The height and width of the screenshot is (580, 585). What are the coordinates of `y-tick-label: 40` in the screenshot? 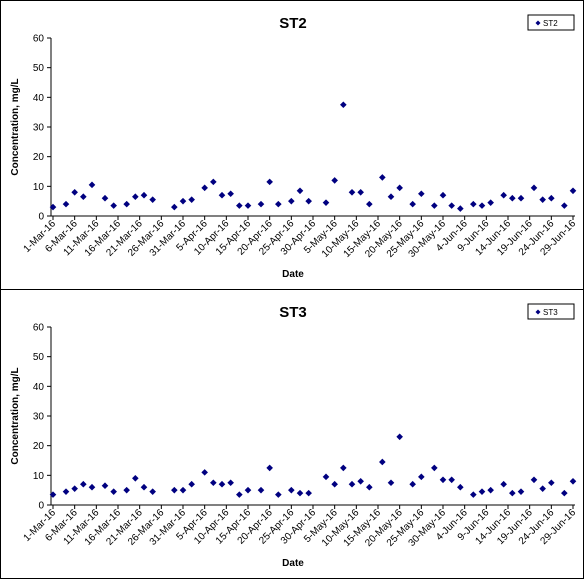 It's located at (39, 387).